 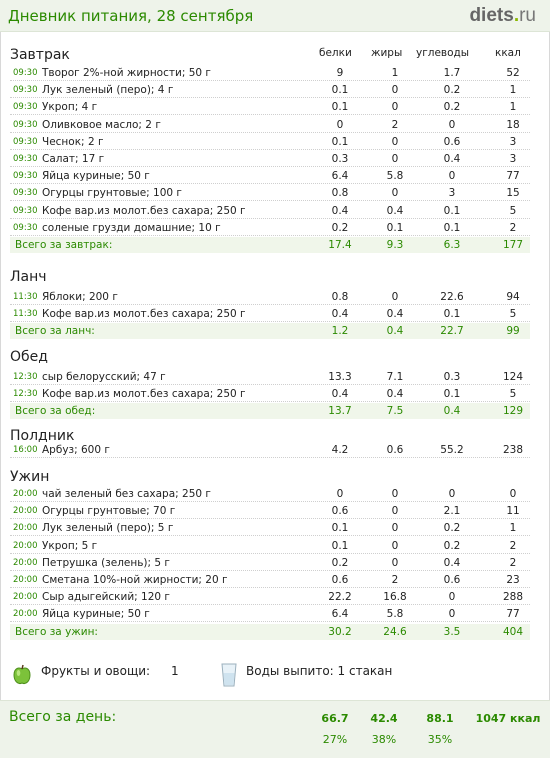 I want to click on column-header-protein: белки, so click(x=335, y=53).